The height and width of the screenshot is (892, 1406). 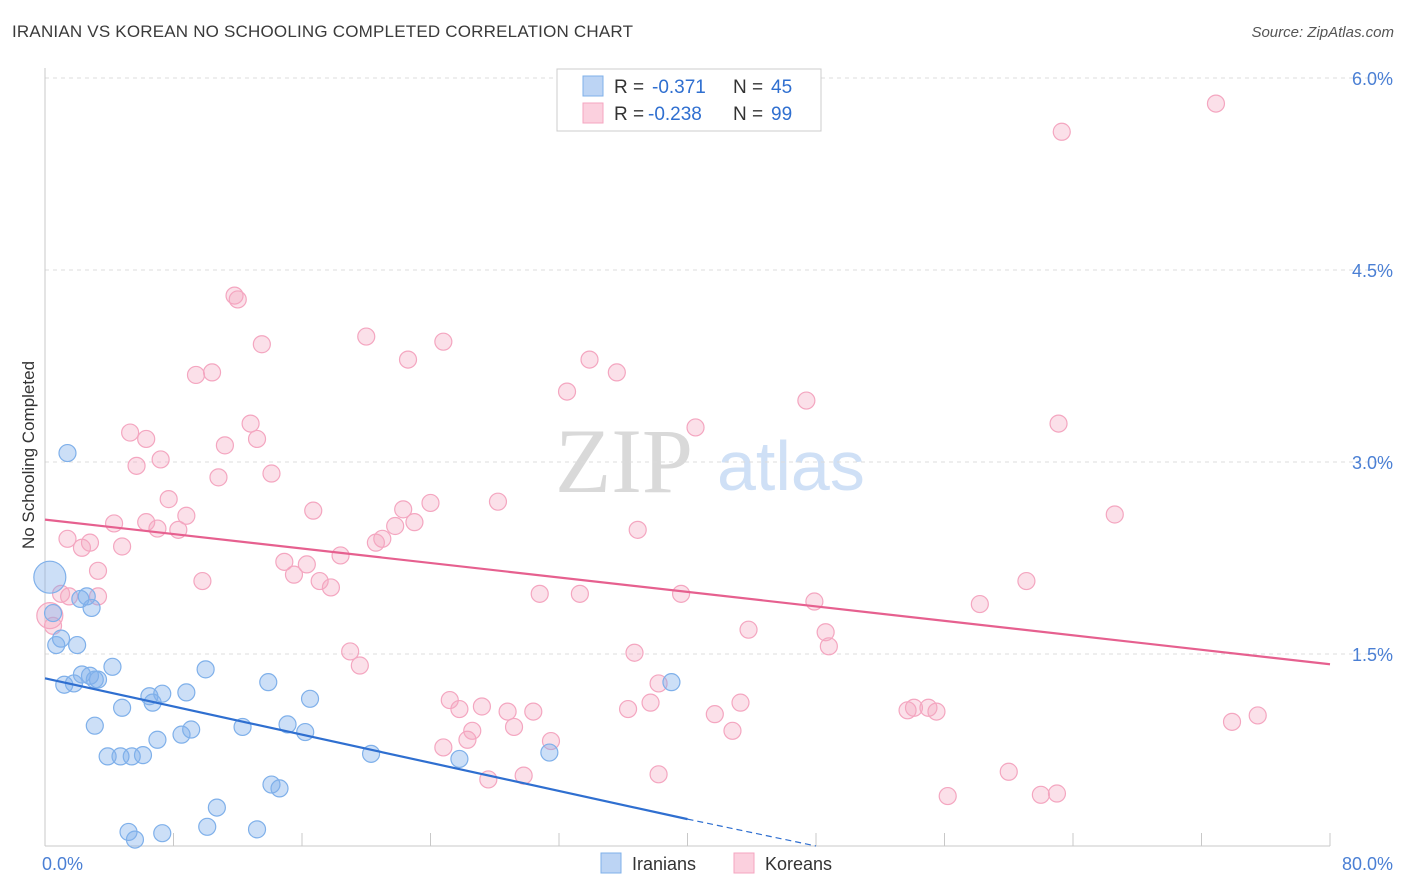 What do you see at coordinates (366, 749) in the screenshot?
I see `iranians-trend-line` at bounding box center [366, 749].